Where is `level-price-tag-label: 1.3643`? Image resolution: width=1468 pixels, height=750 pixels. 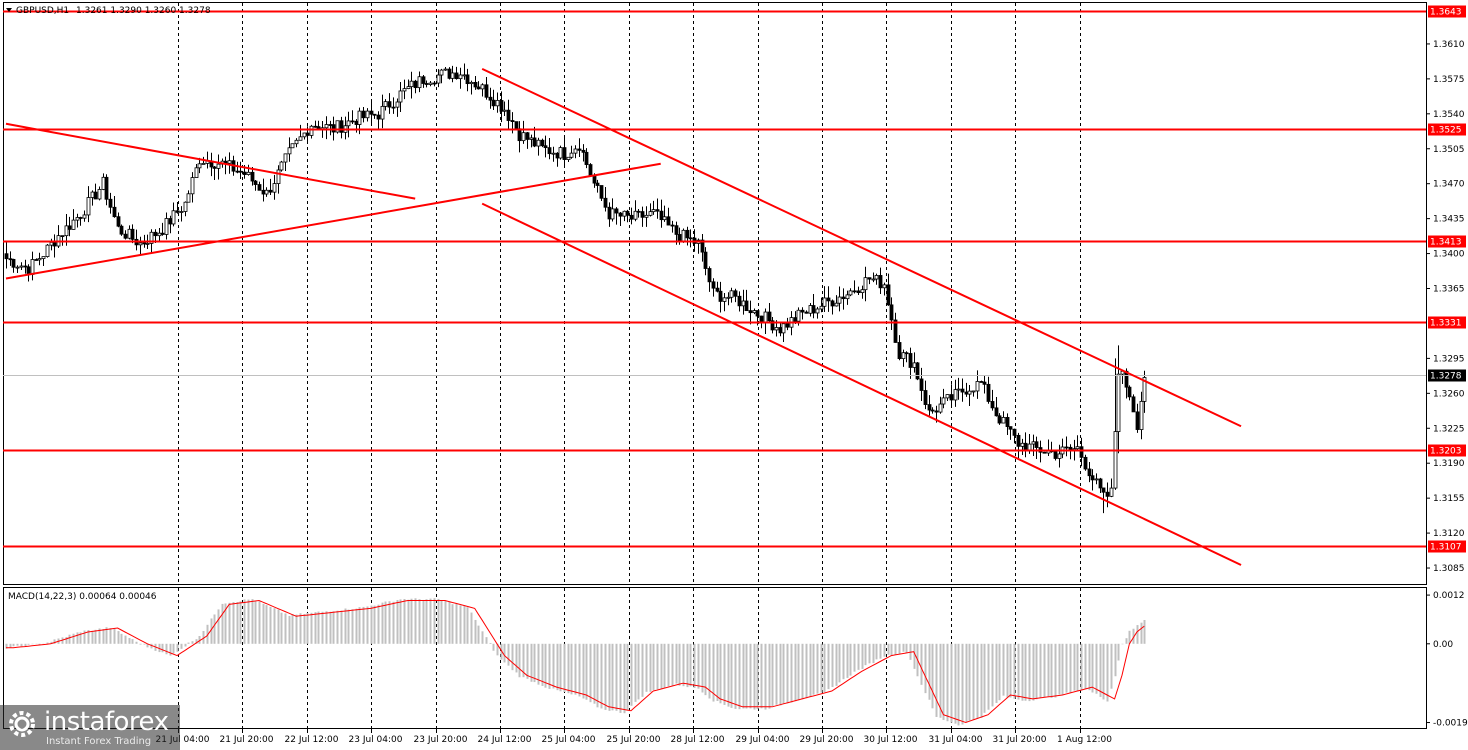 level-price-tag-label: 1.3643 is located at coordinates (1446, 13).